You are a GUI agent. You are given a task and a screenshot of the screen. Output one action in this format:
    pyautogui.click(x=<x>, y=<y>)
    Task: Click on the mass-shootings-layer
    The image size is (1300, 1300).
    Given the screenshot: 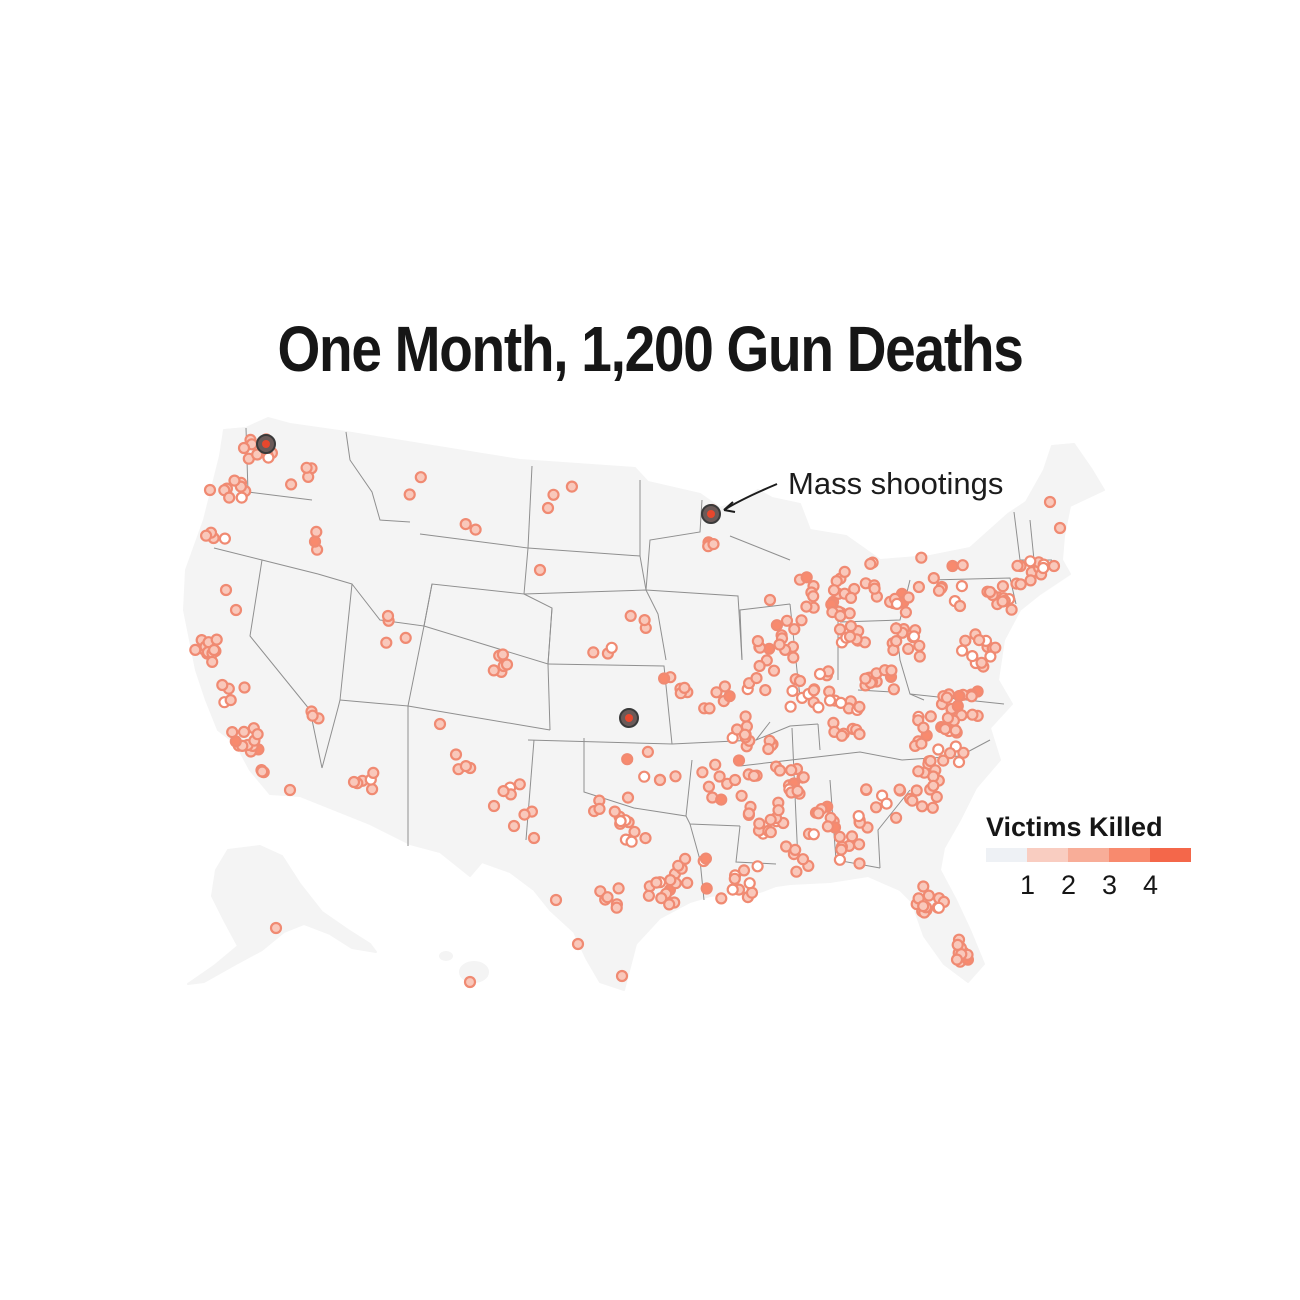 What is the action you would take?
    pyautogui.click(x=488, y=581)
    